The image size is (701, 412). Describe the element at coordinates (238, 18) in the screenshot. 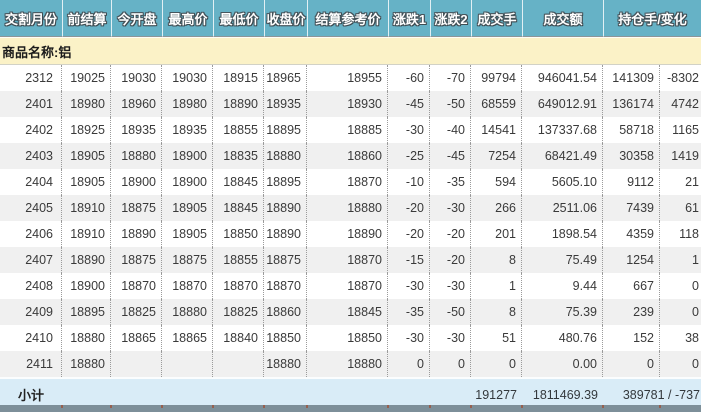

I see `column-header: 最低价` at that location.